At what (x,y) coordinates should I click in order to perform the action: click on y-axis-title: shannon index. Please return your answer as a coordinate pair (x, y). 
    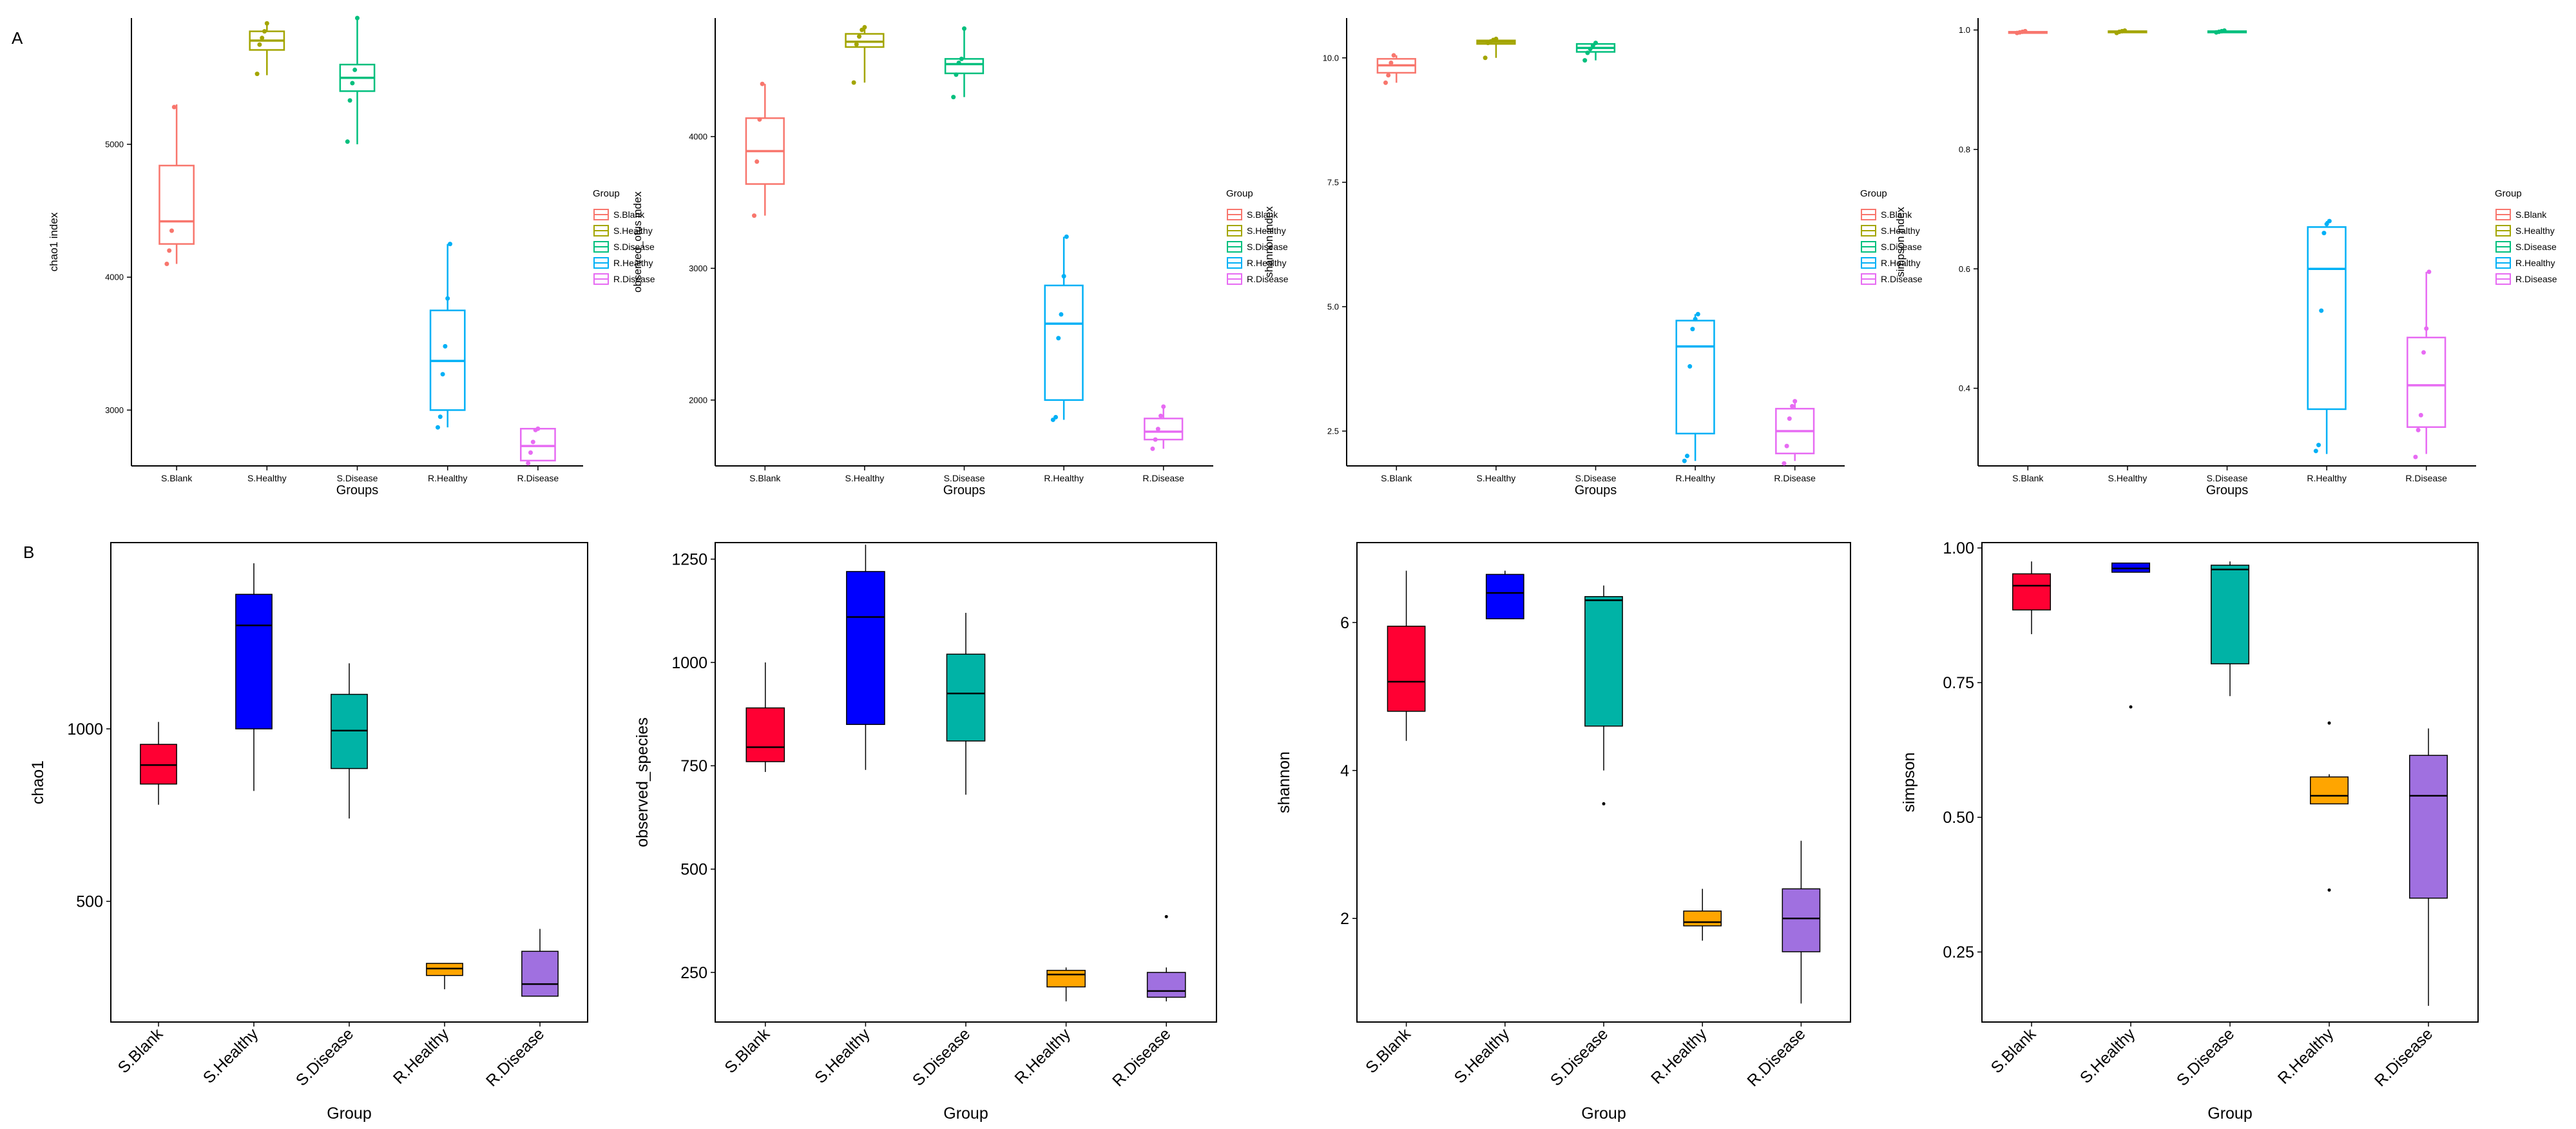
    Looking at the image, I should click on (1269, 242).